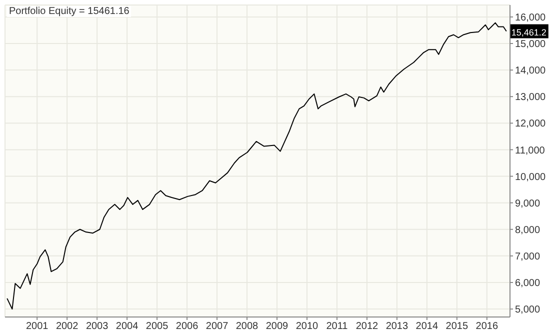 Image resolution: width=550 pixels, height=331 pixels. What do you see at coordinates (187, 326) in the screenshot?
I see `x-tick-label: 2006` at bounding box center [187, 326].